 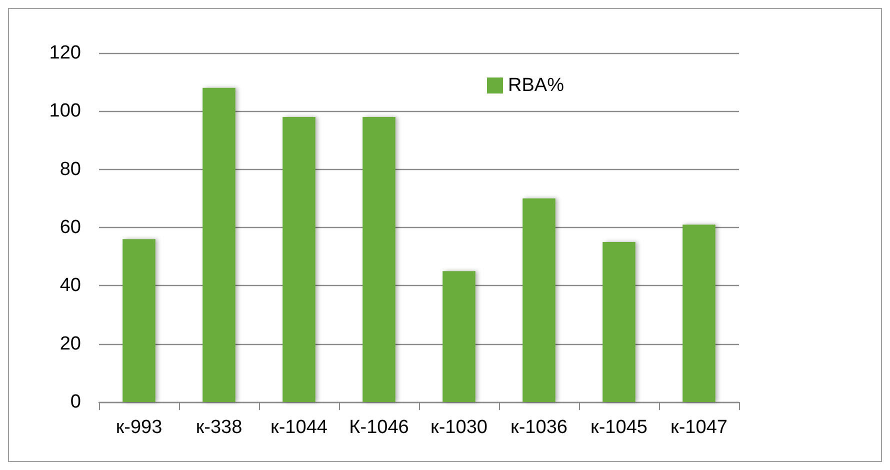 What do you see at coordinates (65, 53) in the screenshot?
I see `y-tick-label: 120` at bounding box center [65, 53].